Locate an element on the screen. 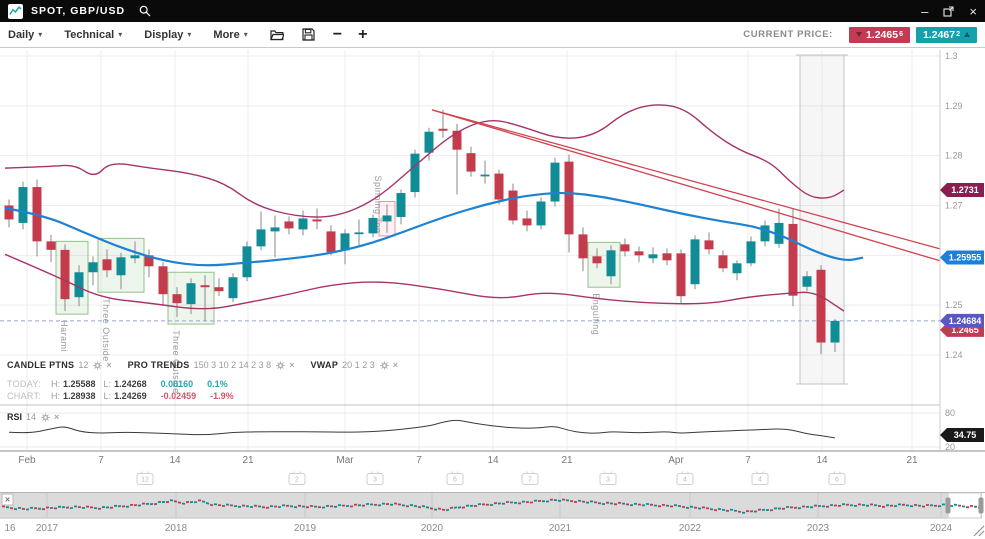 The height and width of the screenshot is (539, 985). year-label: 2019 is located at coordinates (305, 528).